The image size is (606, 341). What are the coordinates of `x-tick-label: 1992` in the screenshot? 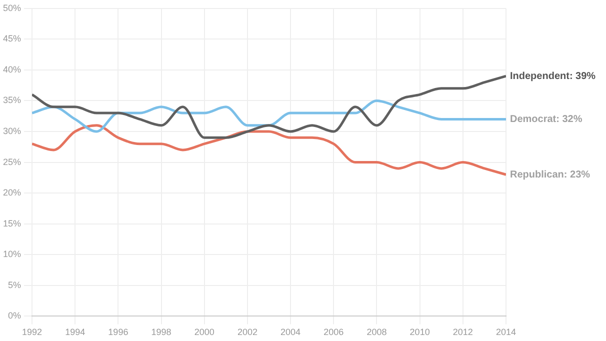 It's located at (32, 332).